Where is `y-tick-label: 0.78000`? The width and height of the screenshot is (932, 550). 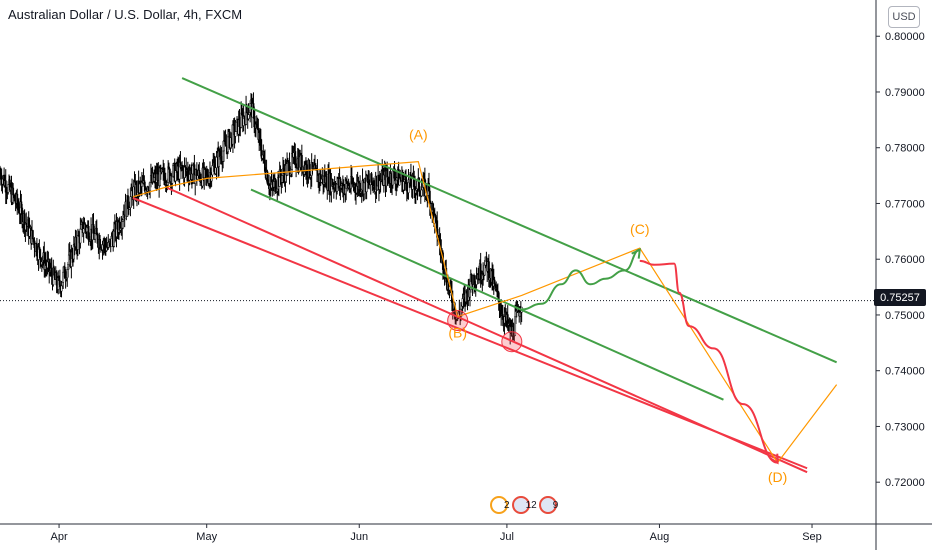 y-tick-label: 0.78000 is located at coordinates (905, 149).